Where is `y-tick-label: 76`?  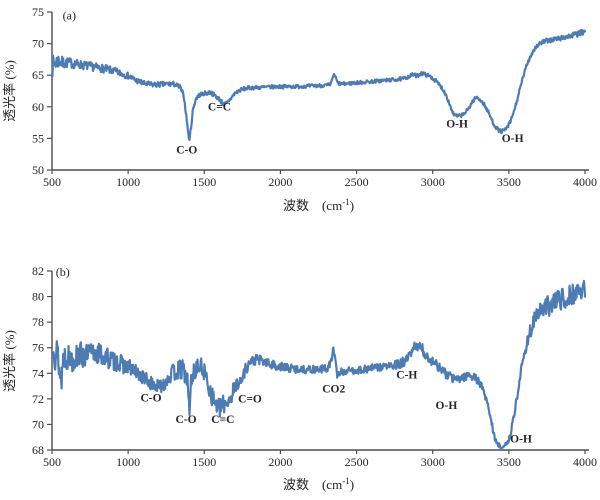
y-tick-label: 76 is located at coordinates (38, 348).